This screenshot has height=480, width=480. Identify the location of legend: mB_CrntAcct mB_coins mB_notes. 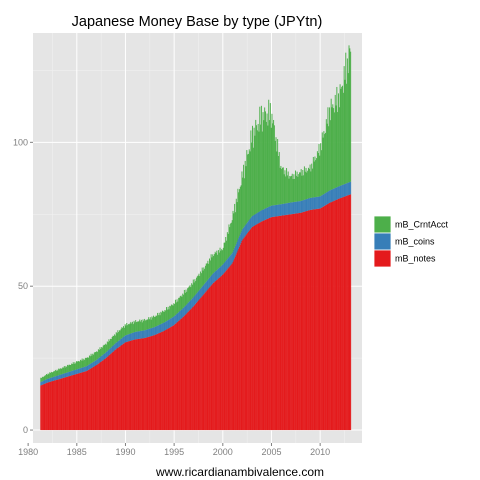
(411, 241).